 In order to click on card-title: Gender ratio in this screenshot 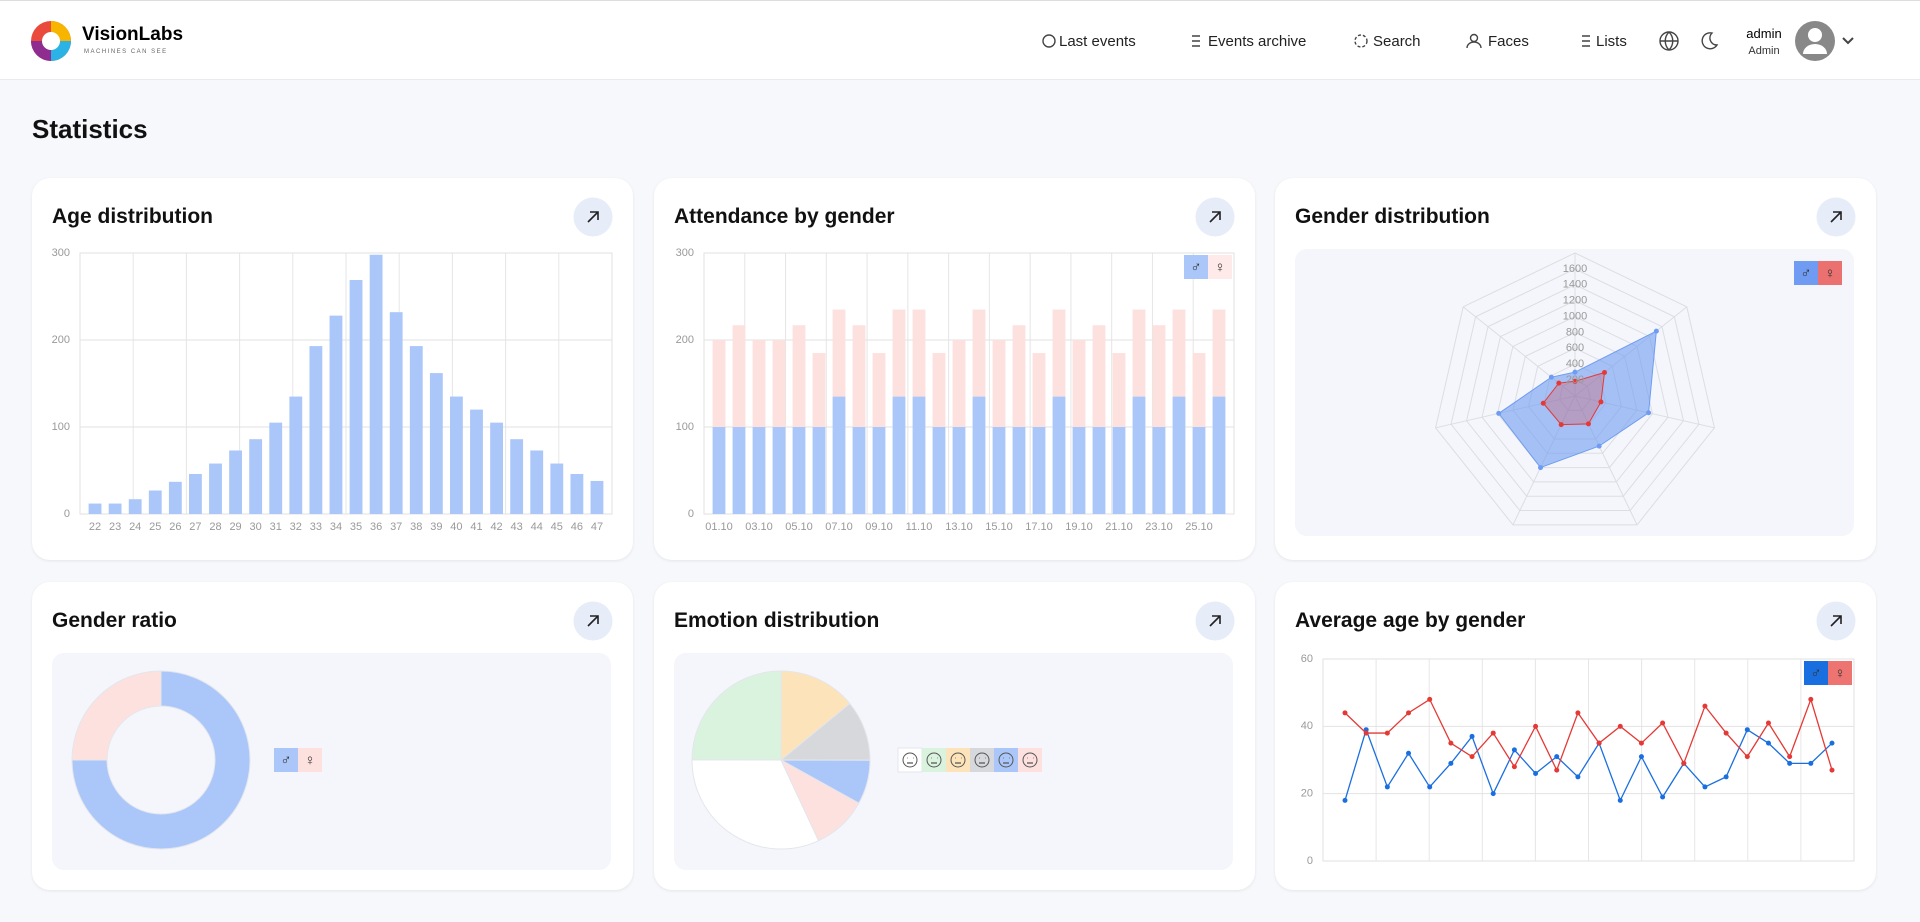, I will do `click(114, 620)`.